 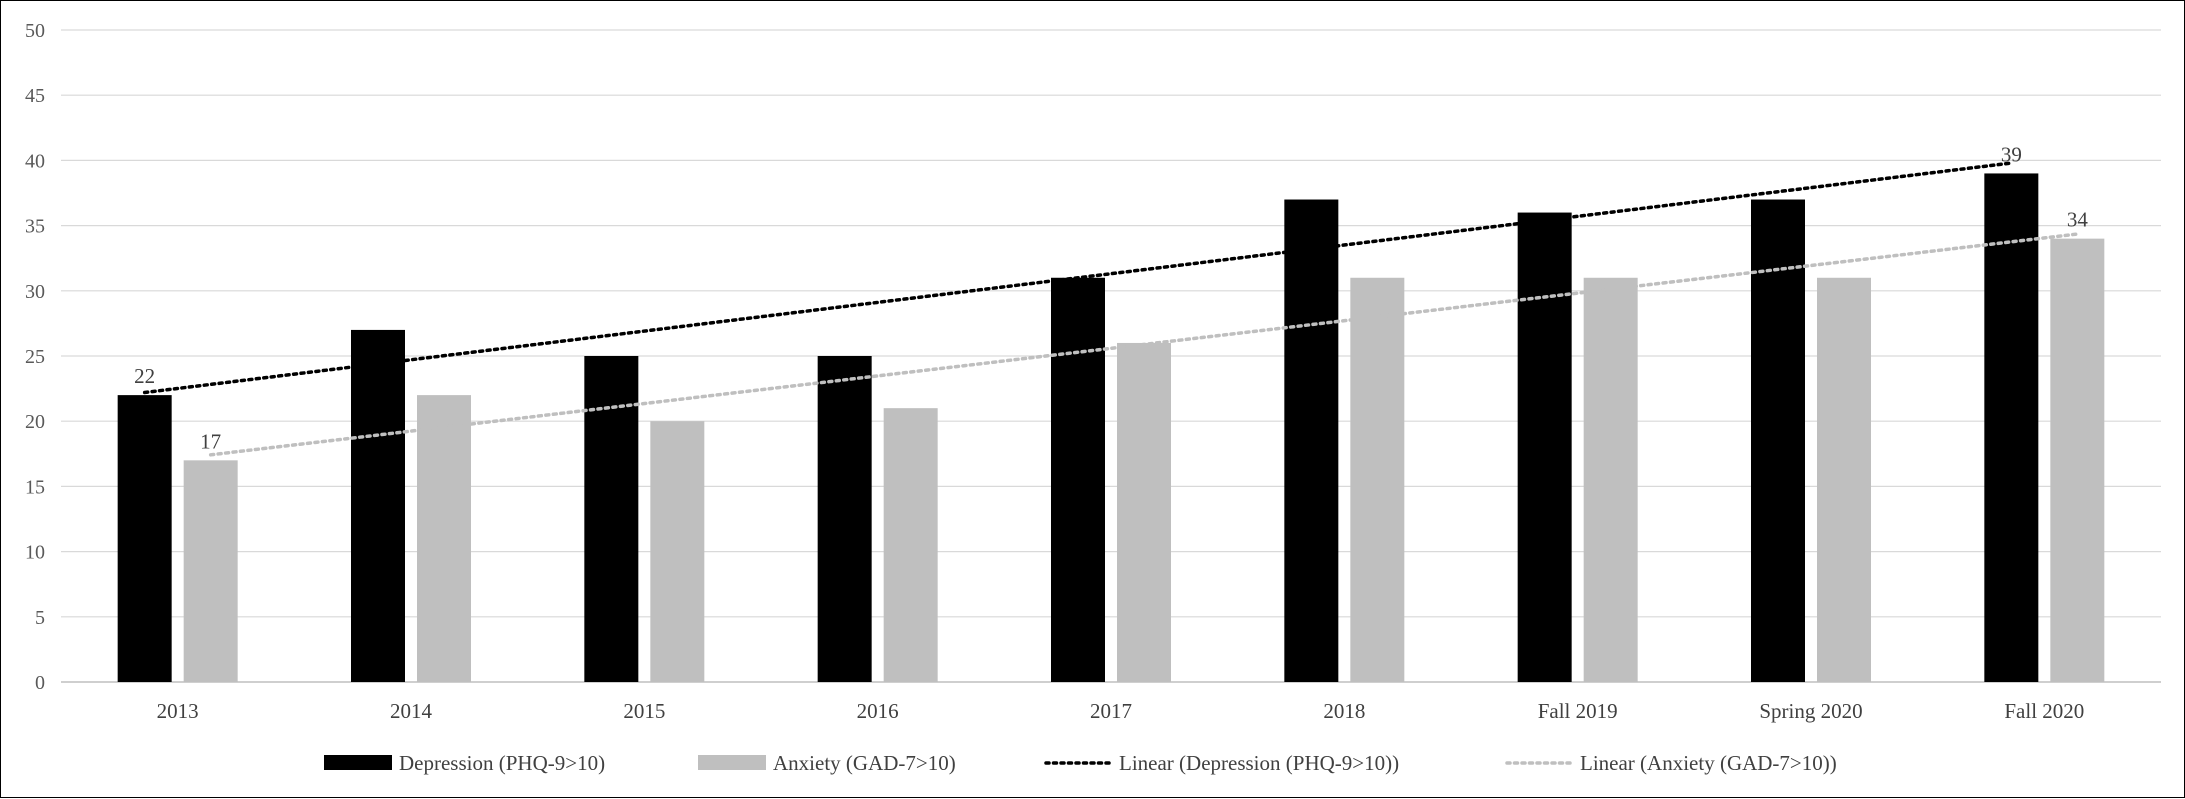 I want to click on x-tick-label: 2014, so click(x=411, y=711).